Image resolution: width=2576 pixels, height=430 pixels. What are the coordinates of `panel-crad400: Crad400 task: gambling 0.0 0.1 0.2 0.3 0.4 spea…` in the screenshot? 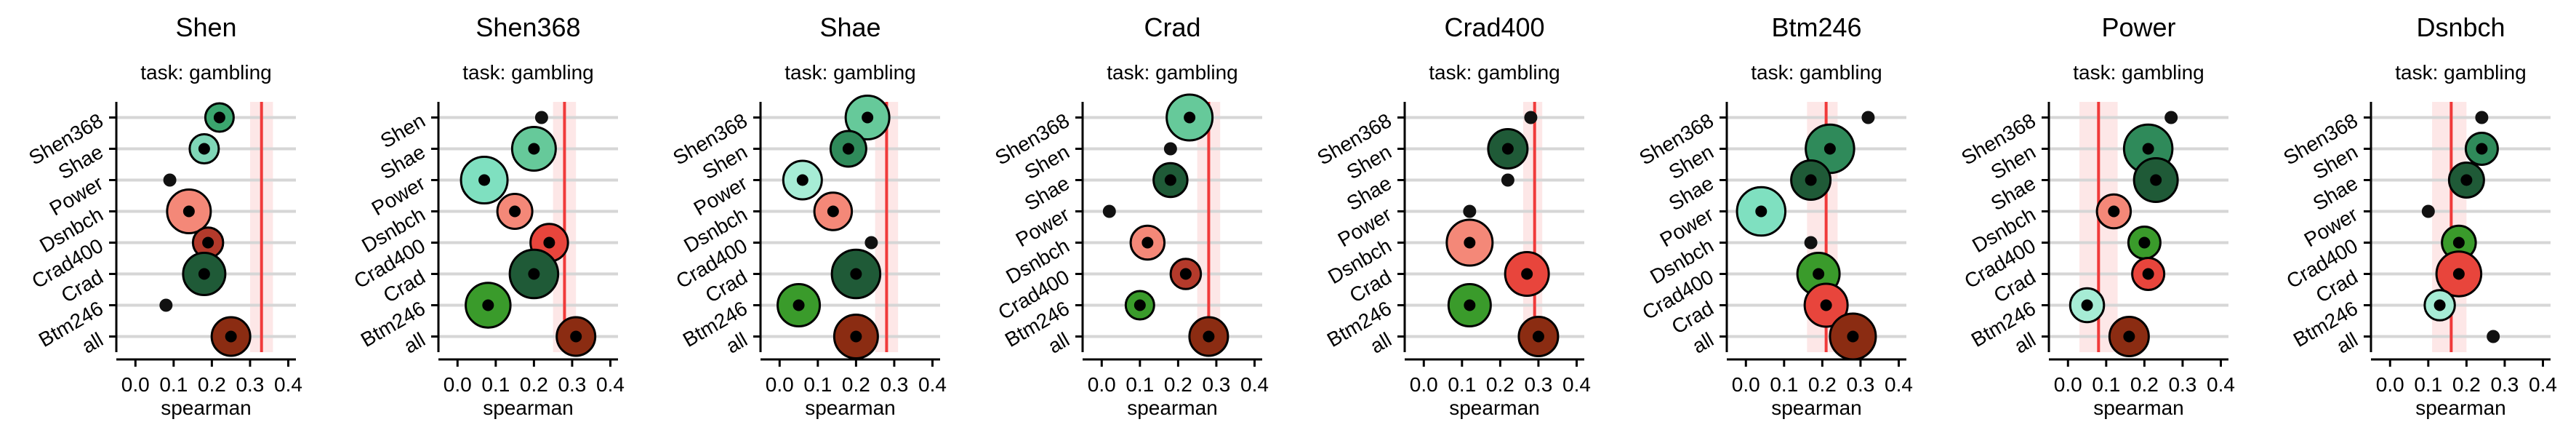 It's located at (1452, 215).